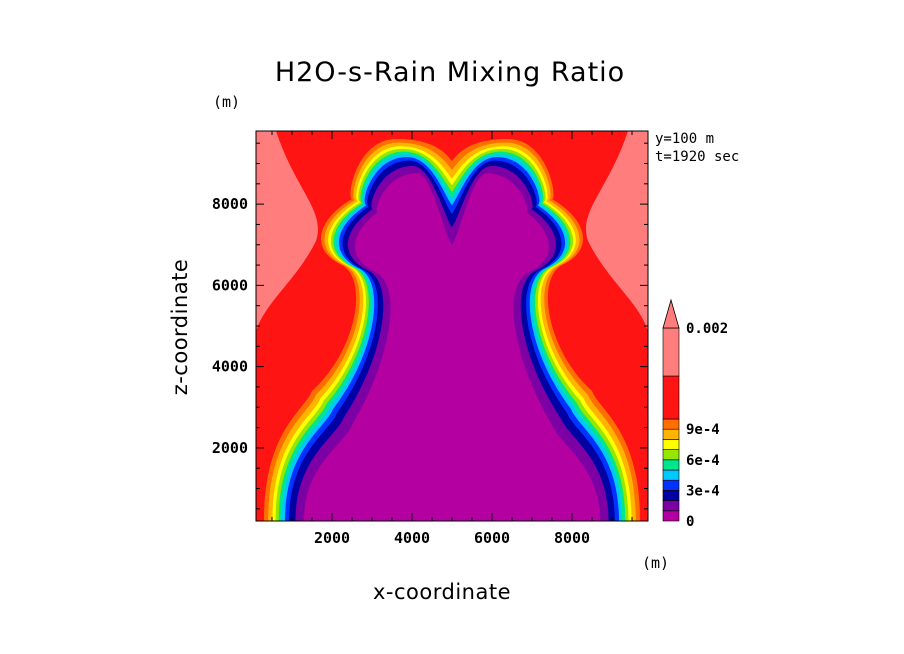 This screenshot has height=654, width=904. I want to click on x-tick-label: 2000, so click(332, 538).